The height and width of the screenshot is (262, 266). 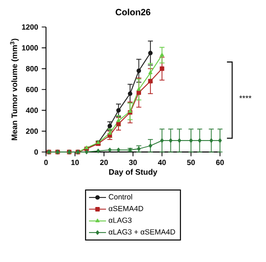 I want to click on chart-title: Colon26, so click(x=133, y=12).